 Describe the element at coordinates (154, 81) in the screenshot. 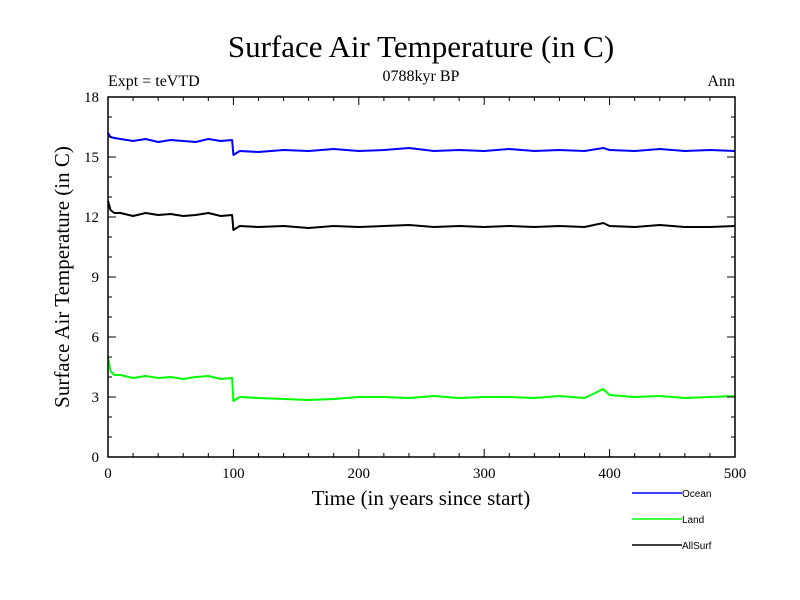

I see `experiment-label: Expt = teVTD` at that location.